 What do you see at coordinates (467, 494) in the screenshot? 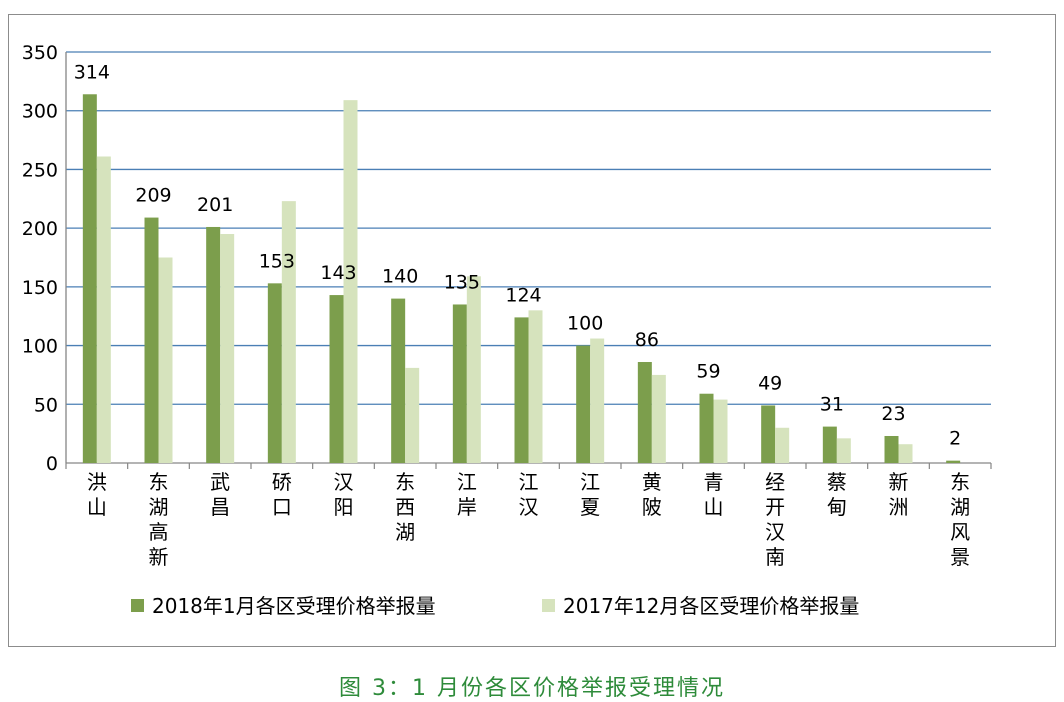
I see `x-category-label: 江岸` at bounding box center [467, 494].